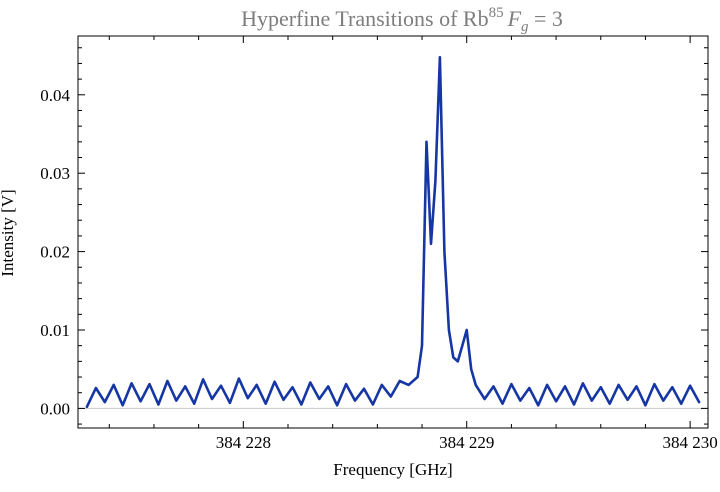 The width and height of the screenshot is (720, 492). I want to click on title-superscript: 85, so click(496, 13).